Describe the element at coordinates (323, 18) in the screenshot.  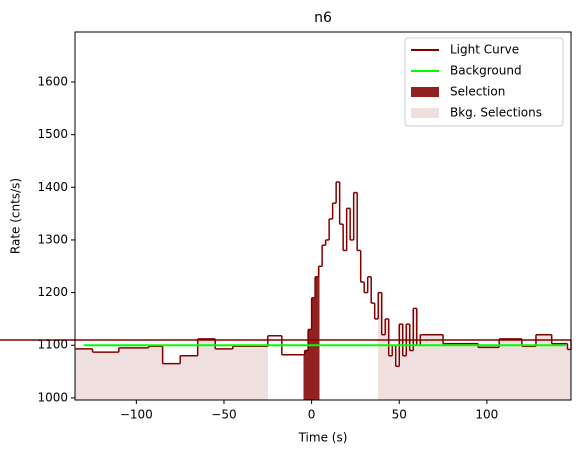
I see `chart-title: n6` at that location.